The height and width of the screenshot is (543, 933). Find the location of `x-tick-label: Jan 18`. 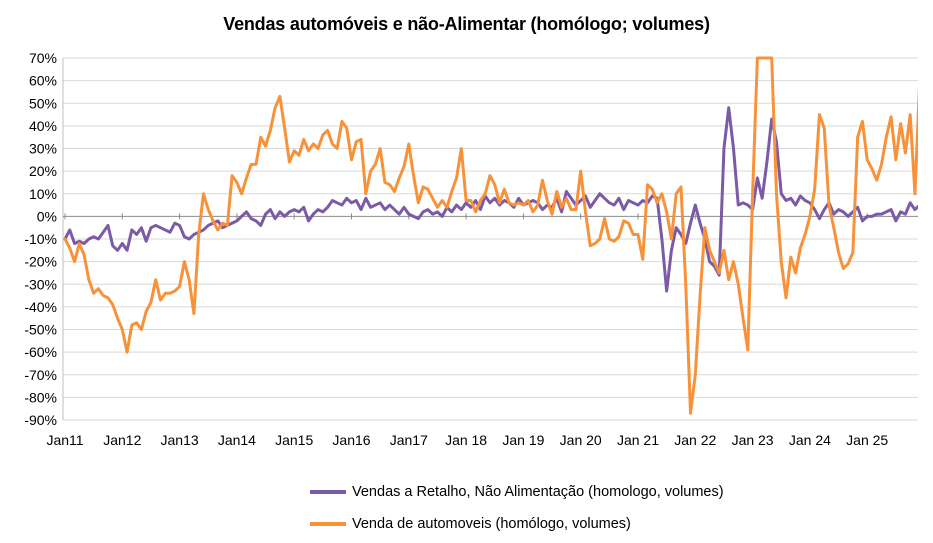

x-tick-label: Jan 18 is located at coordinates (466, 440).